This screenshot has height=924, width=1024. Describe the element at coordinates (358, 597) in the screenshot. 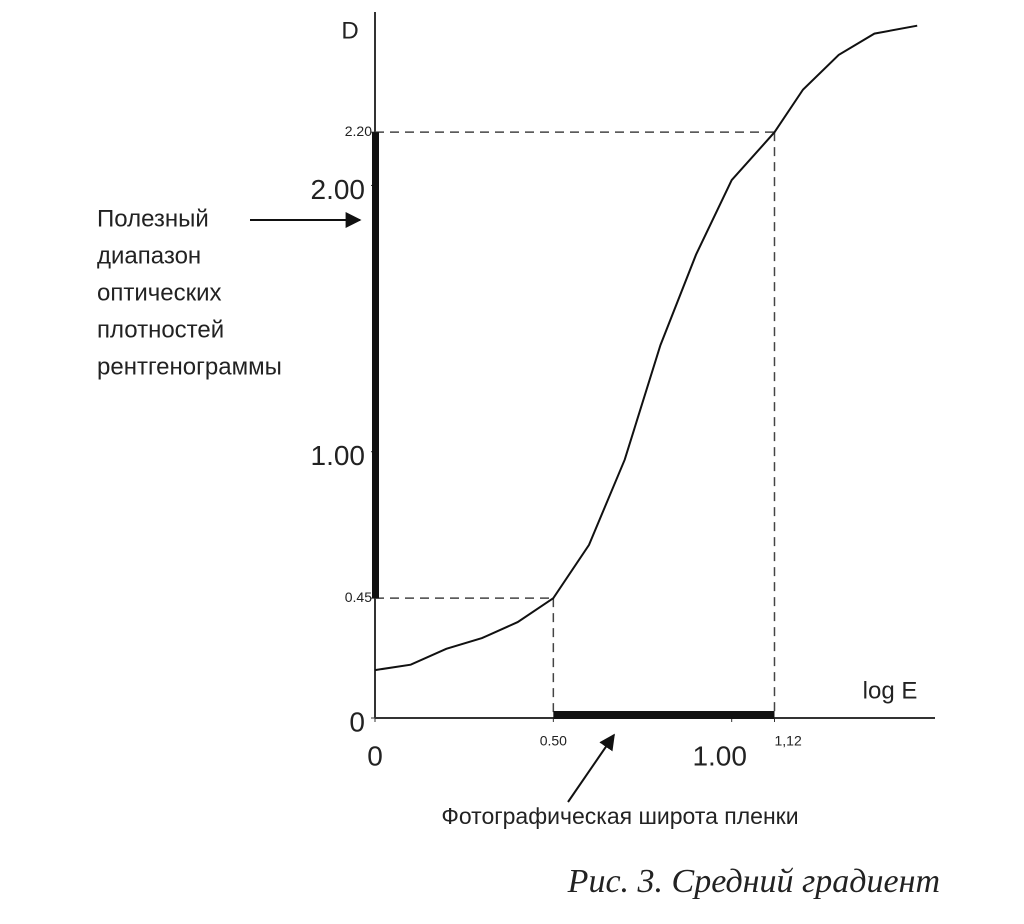

I see `y-tick-label: 0.45` at that location.